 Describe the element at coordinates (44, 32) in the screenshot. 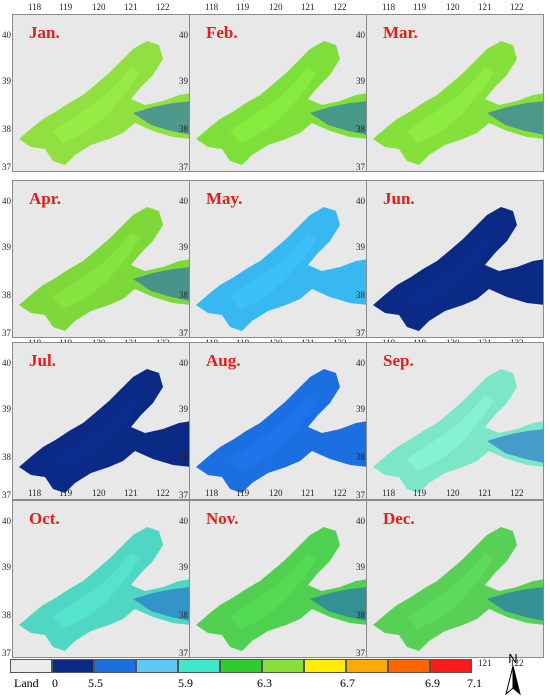

I see `month-label: Jan.` at that location.